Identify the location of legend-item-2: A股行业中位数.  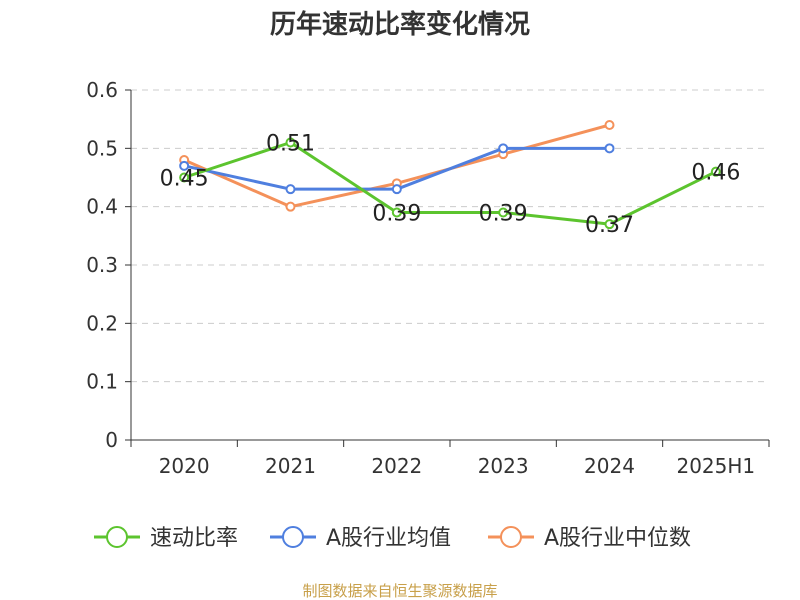
(589, 538).